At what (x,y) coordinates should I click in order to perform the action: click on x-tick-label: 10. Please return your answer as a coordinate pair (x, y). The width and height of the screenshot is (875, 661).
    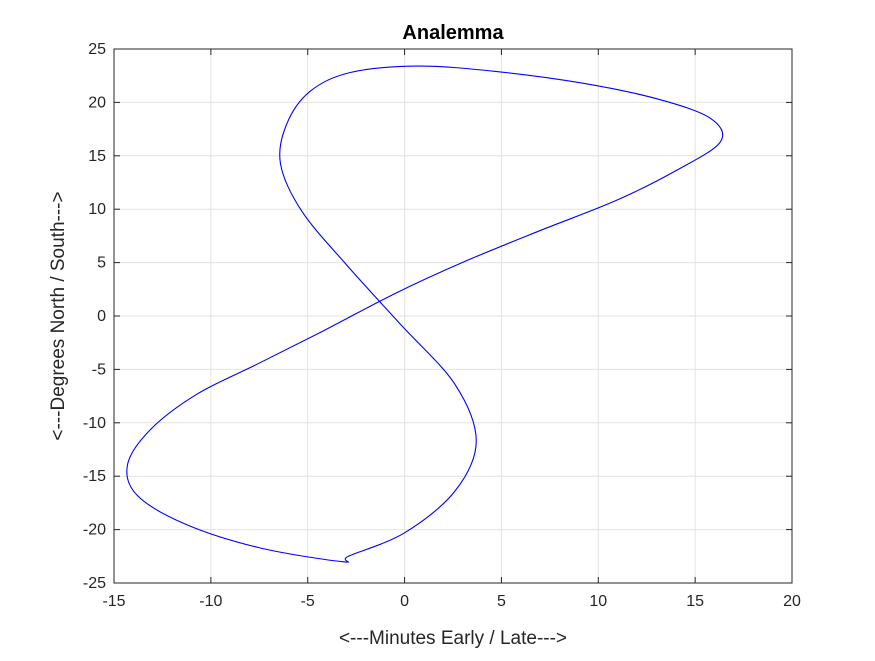
    Looking at the image, I should click on (598, 601).